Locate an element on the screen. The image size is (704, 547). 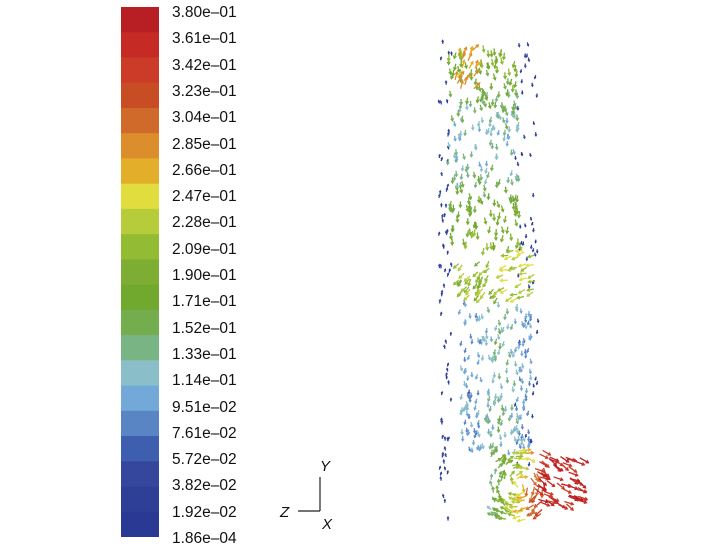
colorbar-label: 2.28e–01 is located at coordinates (204, 223).